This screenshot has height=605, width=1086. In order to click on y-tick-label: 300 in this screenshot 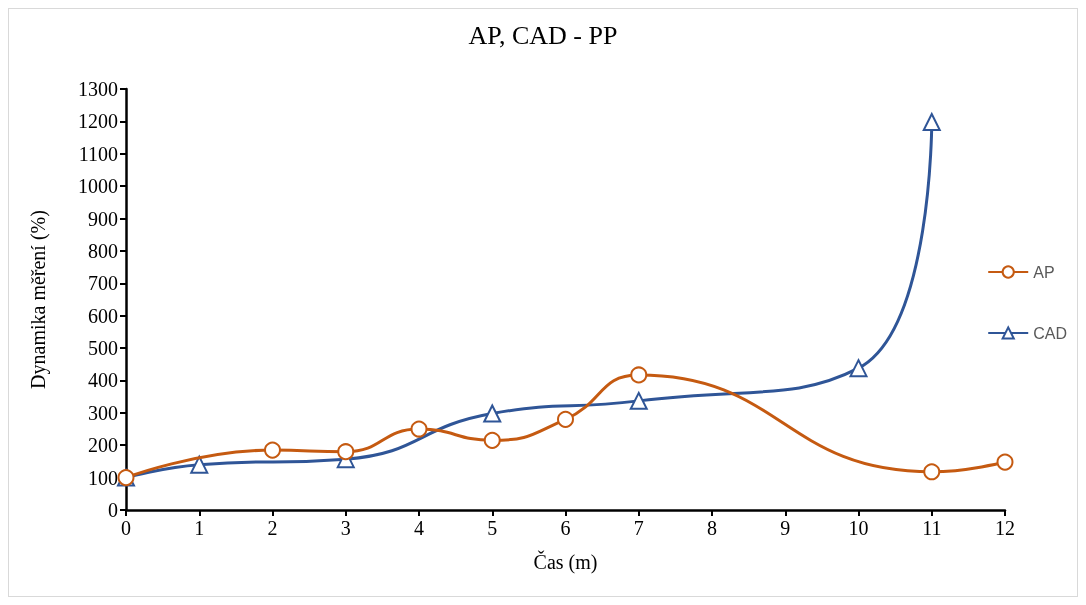, I will do `click(103, 412)`.